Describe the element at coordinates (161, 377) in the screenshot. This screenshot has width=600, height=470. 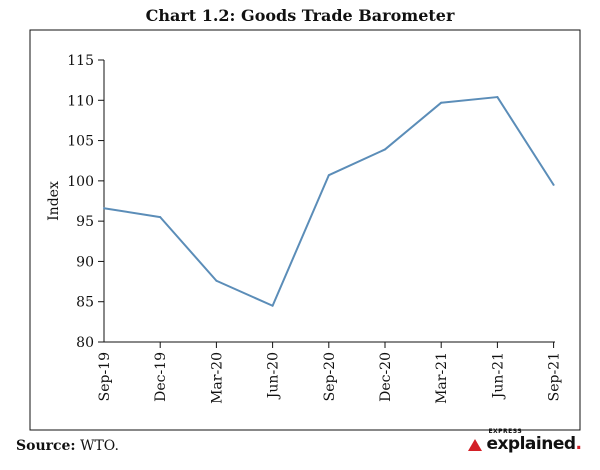
I see `x-tick-label: Dec-19` at that location.